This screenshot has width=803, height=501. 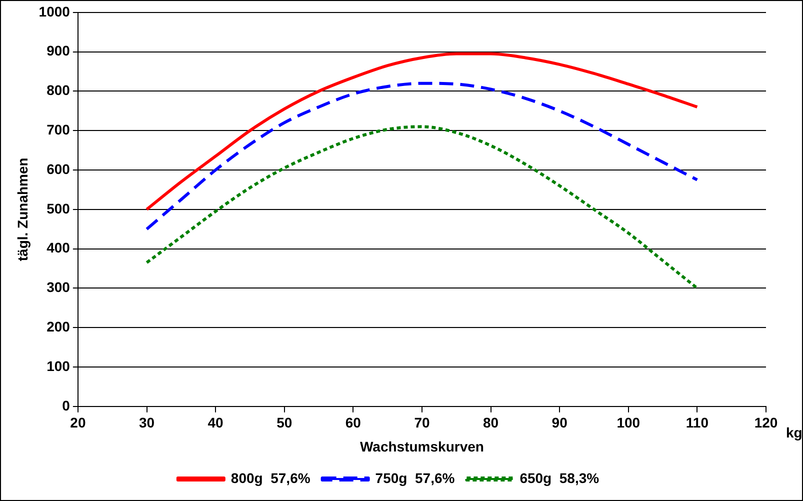 What do you see at coordinates (560, 422) in the screenshot?
I see `x-tick-label: 90` at bounding box center [560, 422].